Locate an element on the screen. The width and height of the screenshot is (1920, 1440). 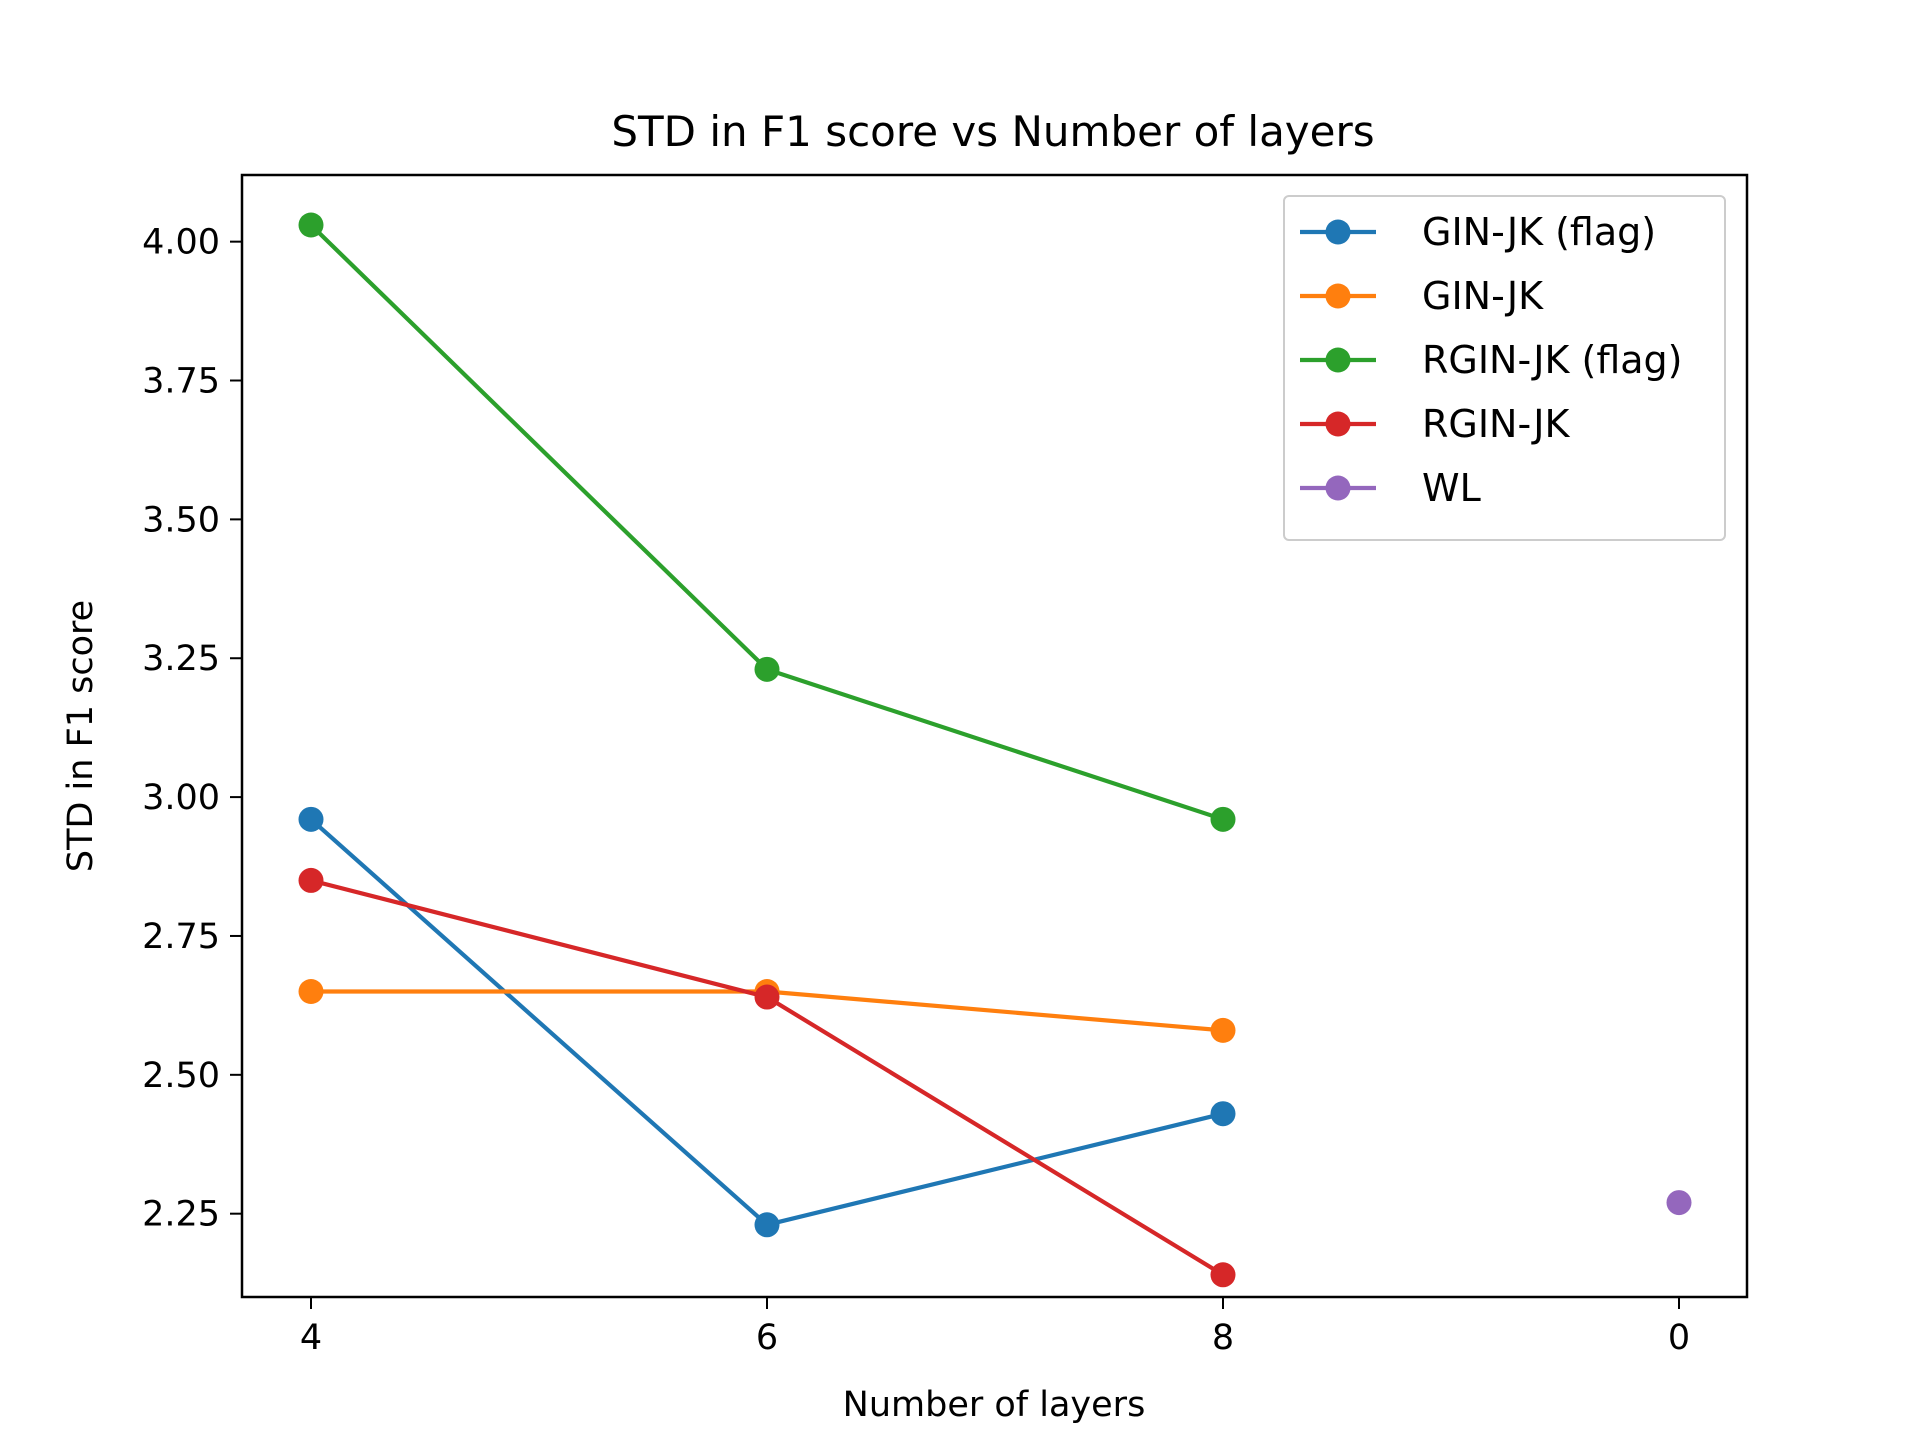
x-tick-label: 6 is located at coordinates (767, 1338).